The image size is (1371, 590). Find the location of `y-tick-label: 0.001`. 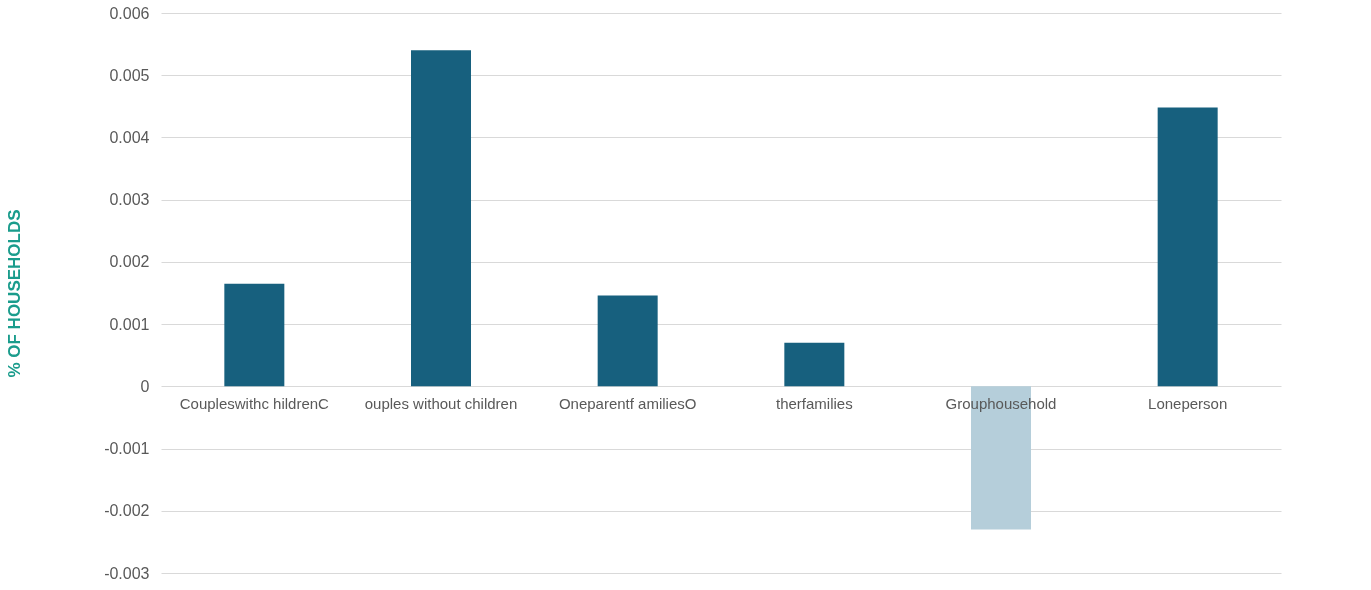

y-tick-label: 0.001 is located at coordinates (129, 324).